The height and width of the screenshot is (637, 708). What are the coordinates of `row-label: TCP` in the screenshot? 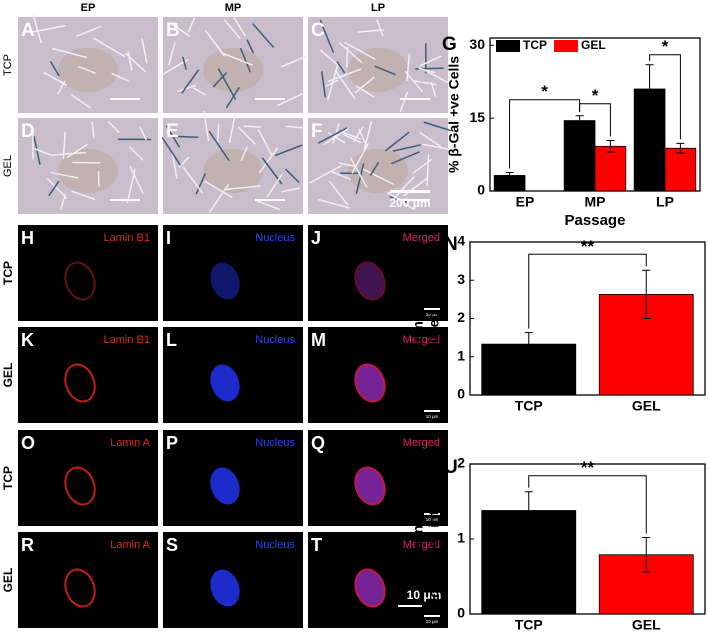 It's located at (8, 65).